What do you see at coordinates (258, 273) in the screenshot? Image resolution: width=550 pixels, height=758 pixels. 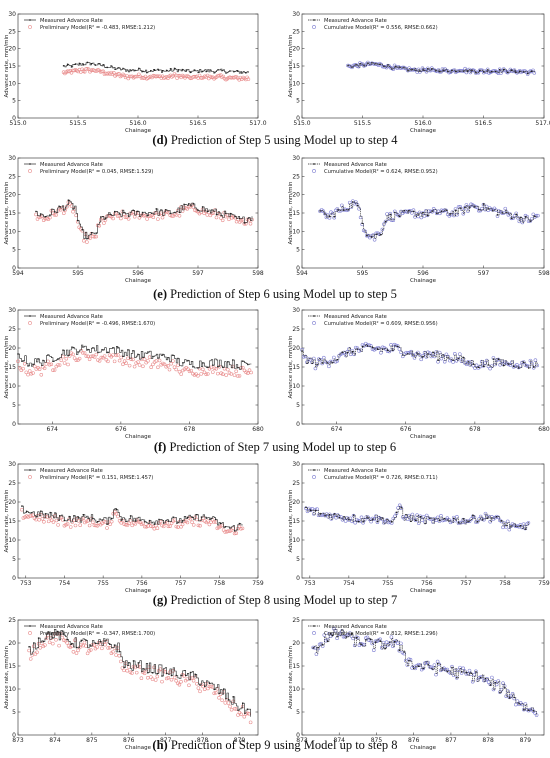 I see `x-tick-label: 598` at bounding box center [258, 273].